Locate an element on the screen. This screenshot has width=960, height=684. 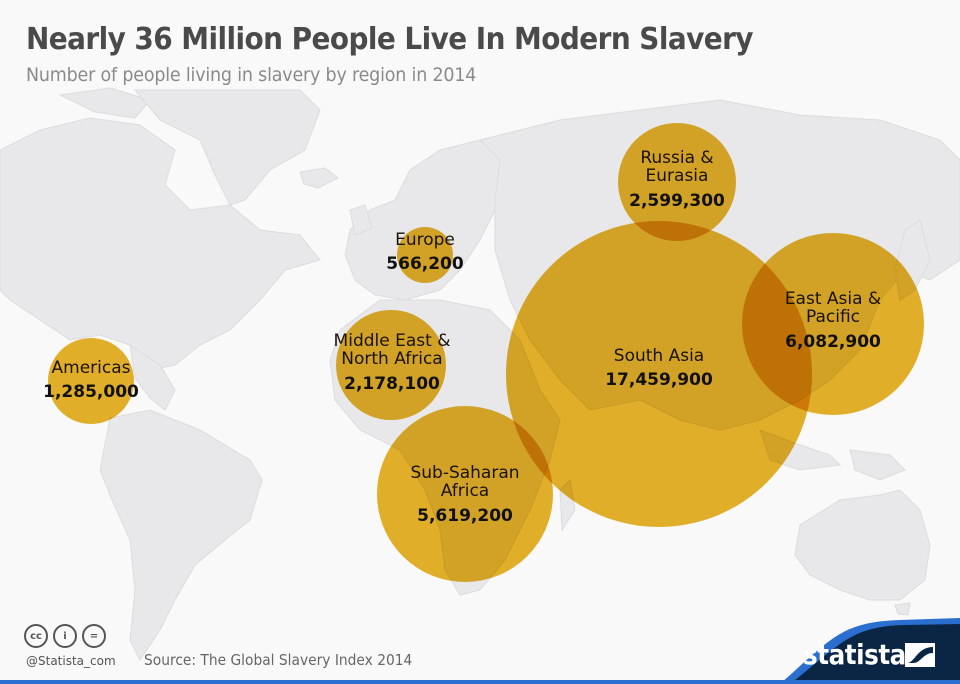
bubble-label-east-asia: East Asia & Pacific 6,082,900 is located at coordinates (833, 320).